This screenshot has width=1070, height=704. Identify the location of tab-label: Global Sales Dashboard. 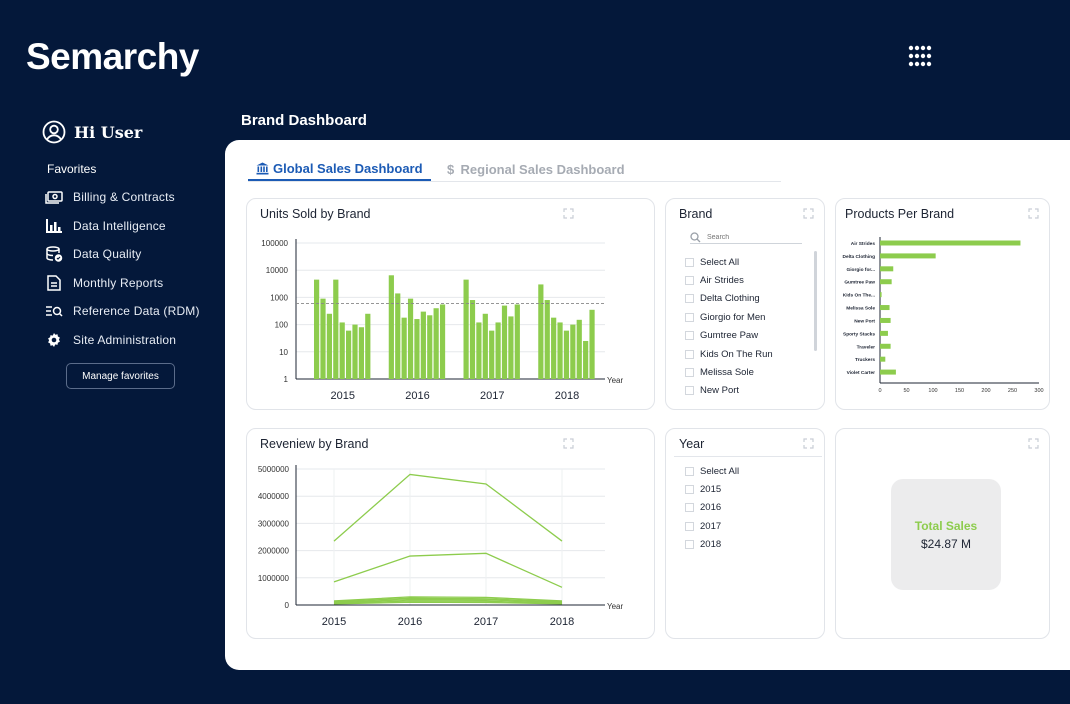
(348, 168).